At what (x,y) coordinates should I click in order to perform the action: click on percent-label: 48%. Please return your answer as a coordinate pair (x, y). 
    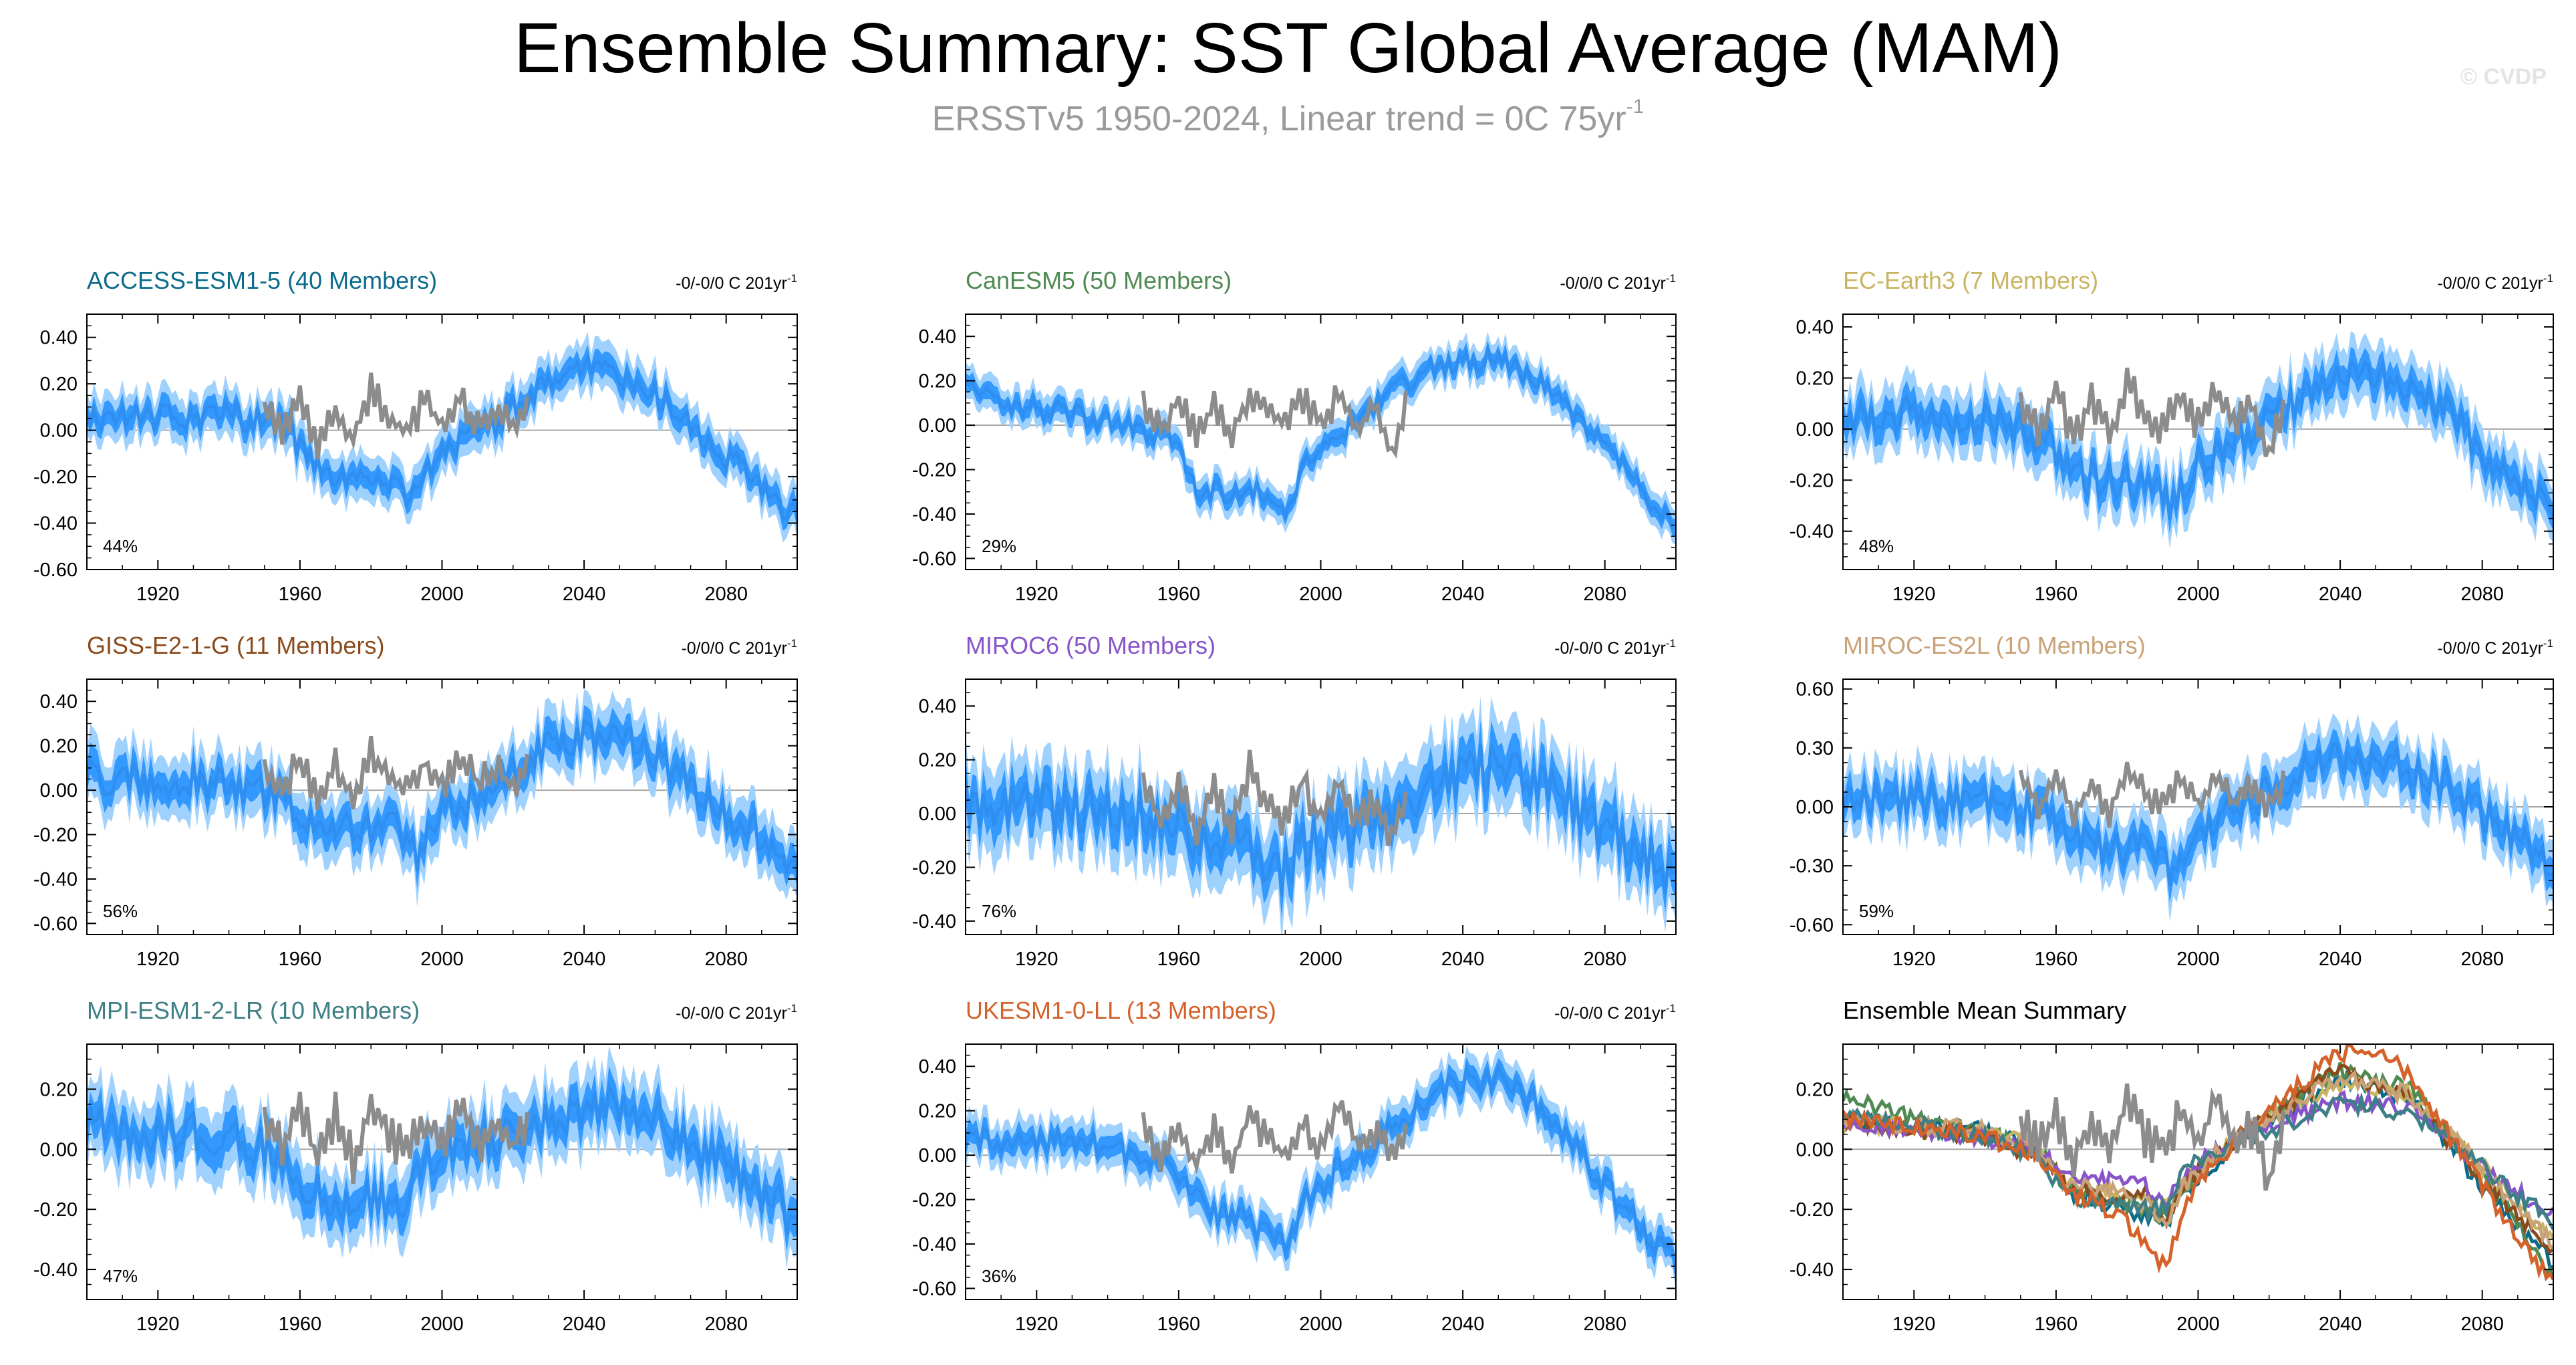
    Looking at the image, I should click on (1876, 546).